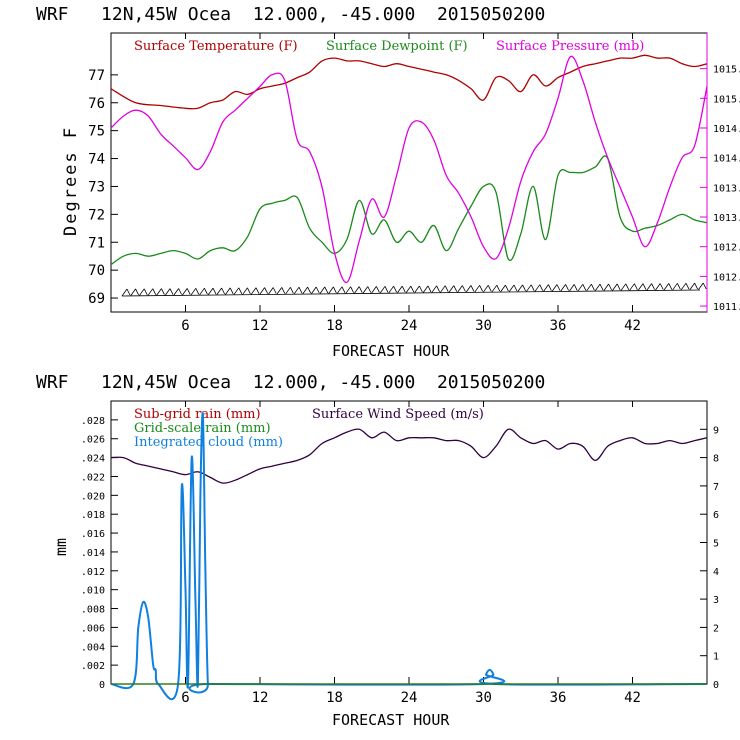  I want to click on x-tick-label: 6, so click(185, 326).